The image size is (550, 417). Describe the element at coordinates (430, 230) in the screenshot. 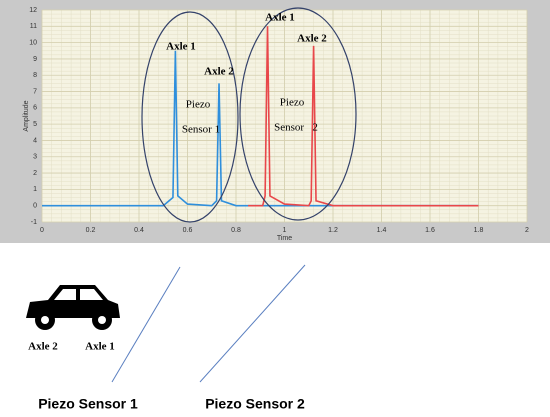

I see `x-tick-label: 1.6` at that location.